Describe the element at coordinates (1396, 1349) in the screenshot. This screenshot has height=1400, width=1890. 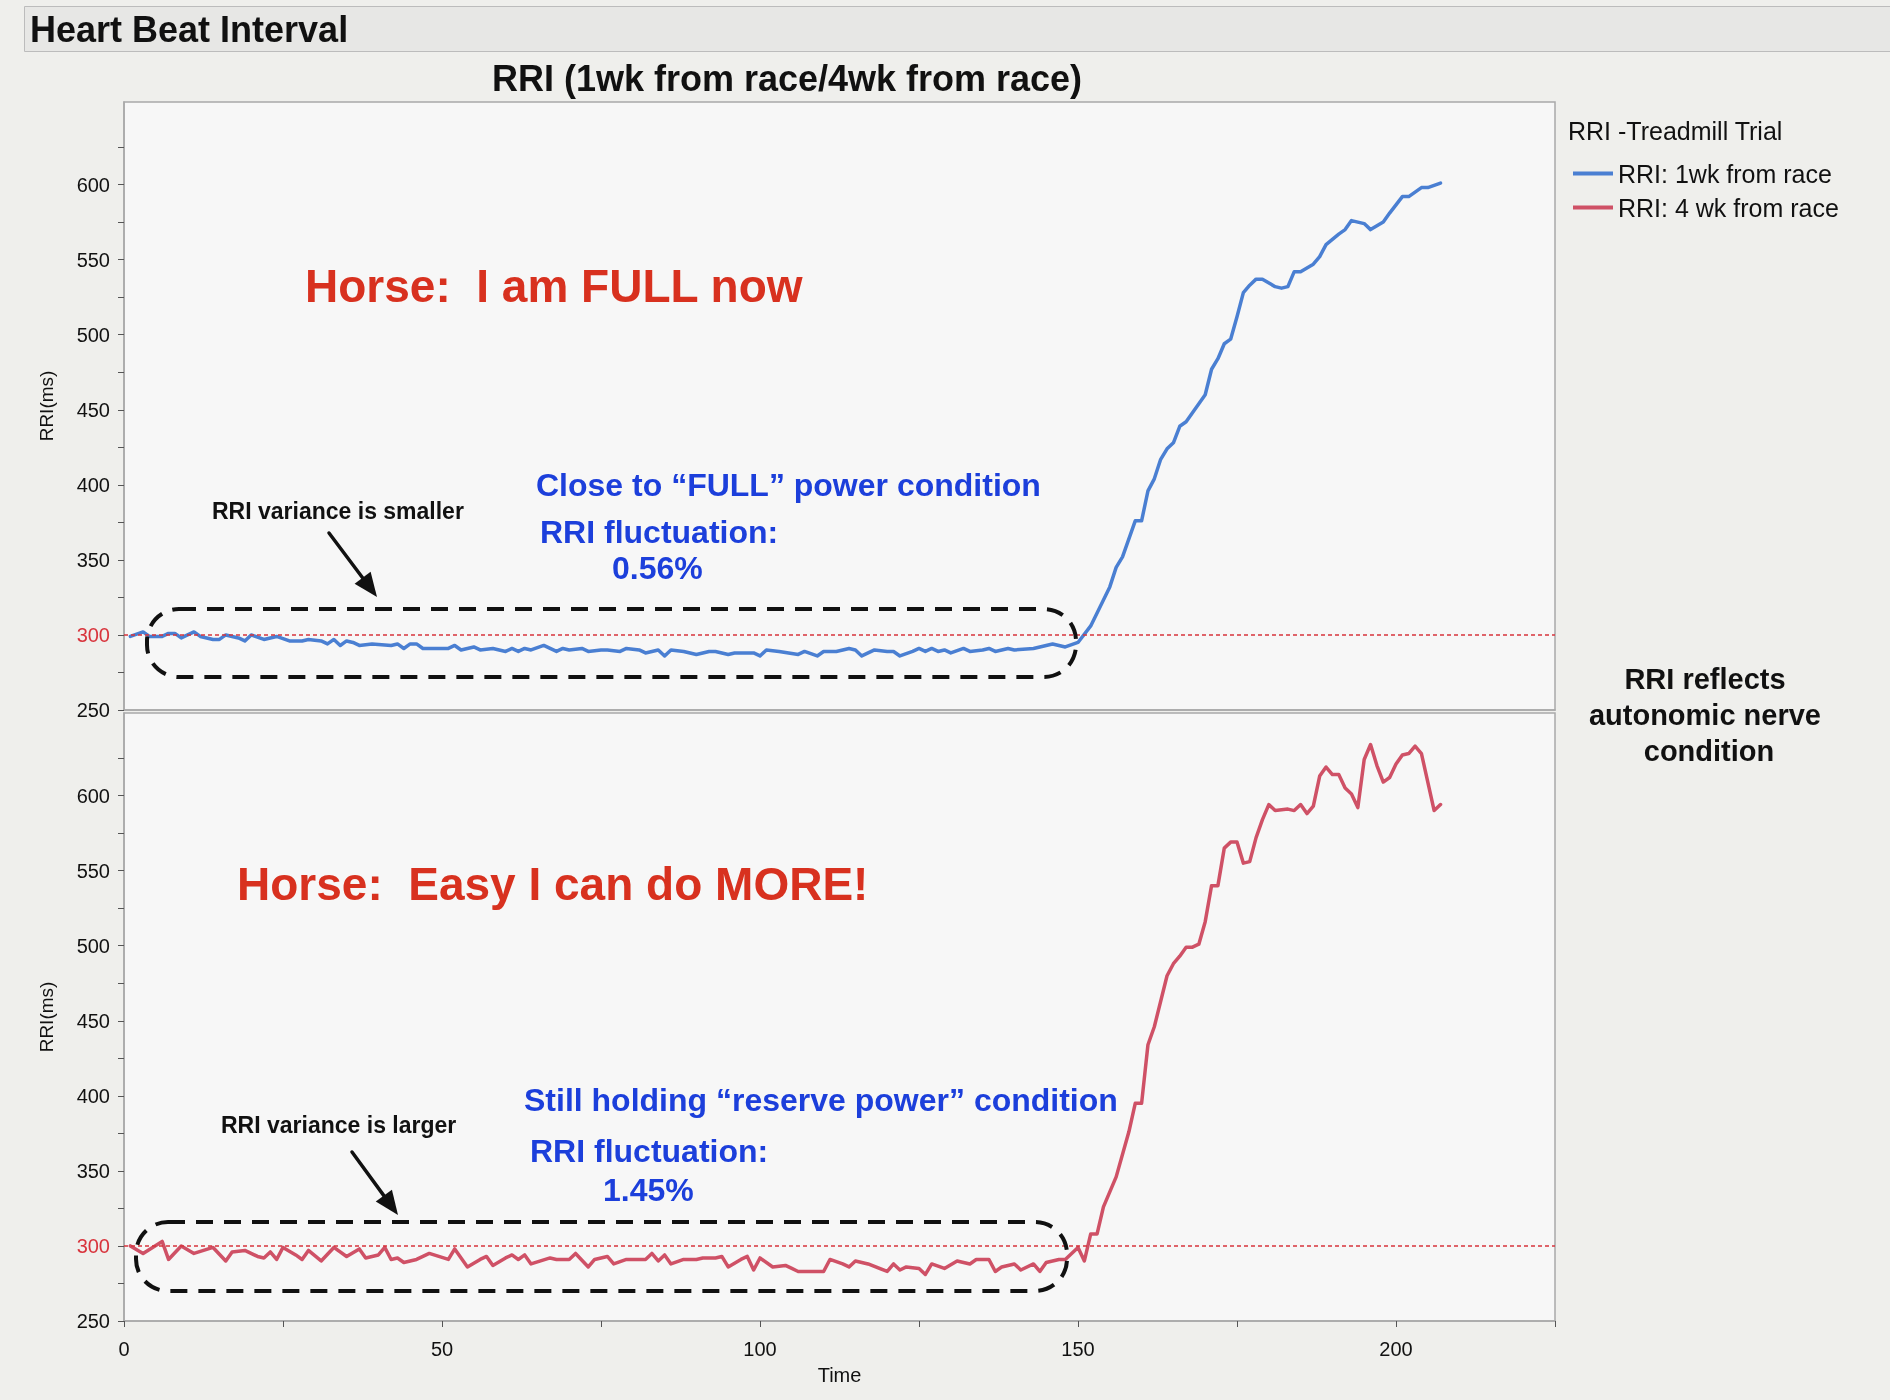
I see `x-tick-label: 200` at that location.